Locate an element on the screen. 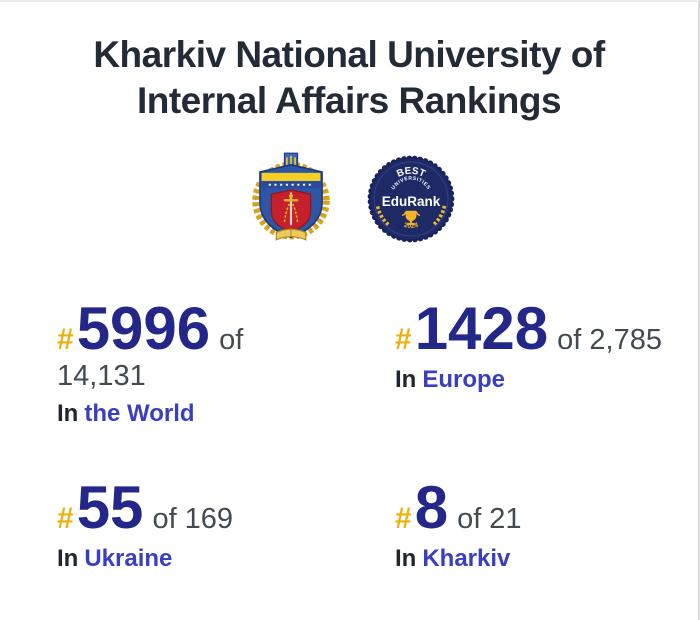 The image size is (700, 620). rank-of-label: of 2,785 is located at coordinates (609, 340).